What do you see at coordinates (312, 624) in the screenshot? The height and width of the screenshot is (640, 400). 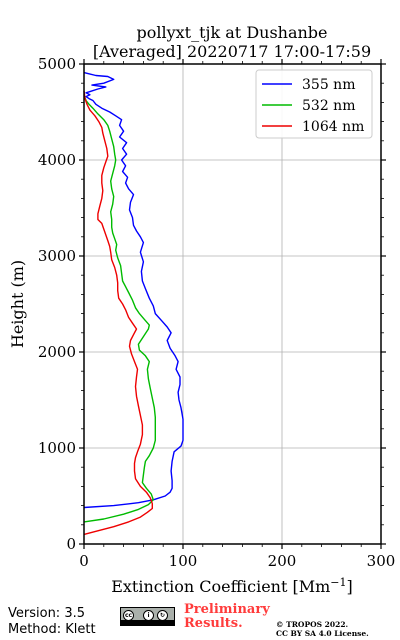 I see `copyright-line1: © TROPOS 2022.` at bounding box center [312, 624].